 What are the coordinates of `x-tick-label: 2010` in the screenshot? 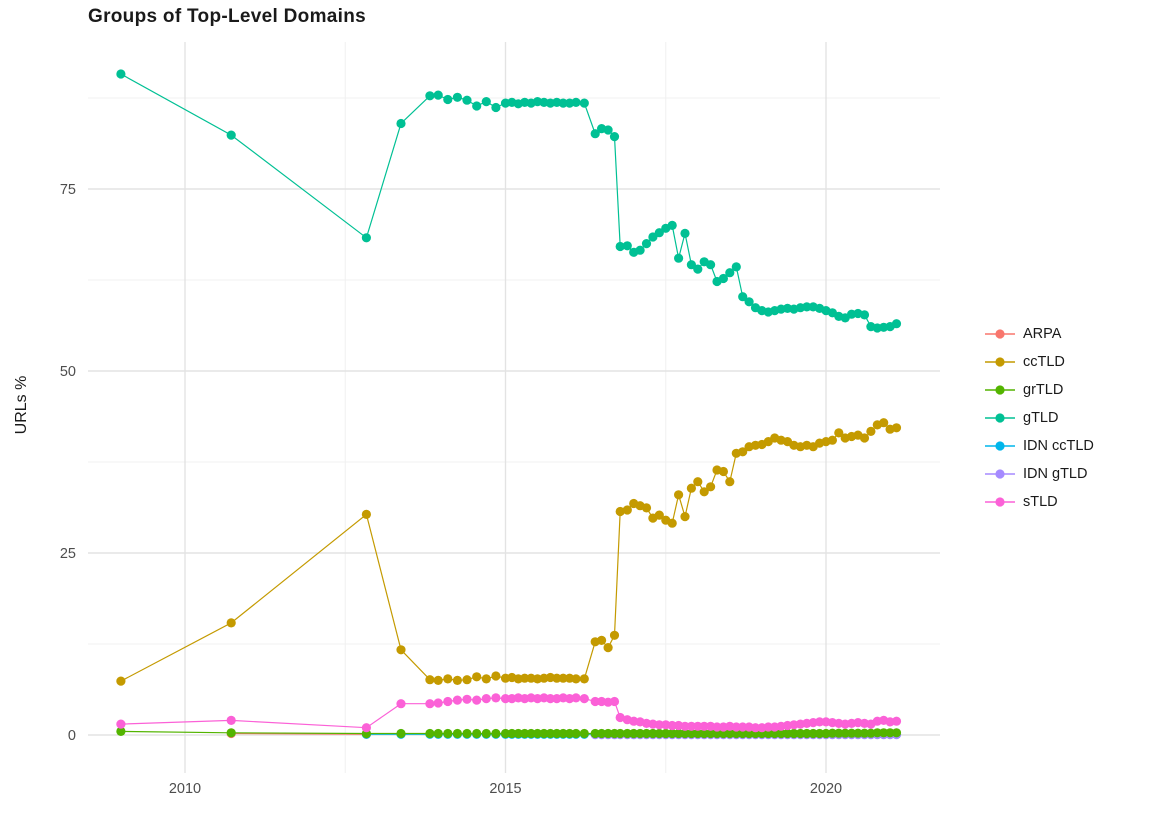 It's located at (185, 789).